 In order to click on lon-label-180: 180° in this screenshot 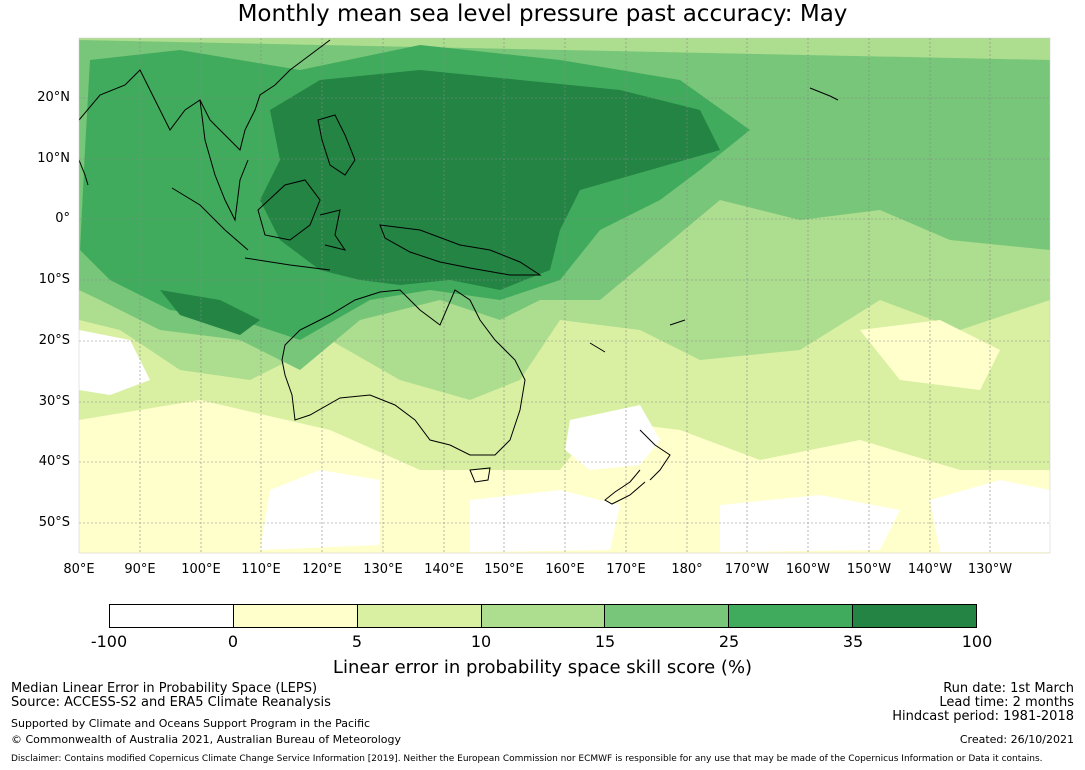, I will do `click(687, 569)`.